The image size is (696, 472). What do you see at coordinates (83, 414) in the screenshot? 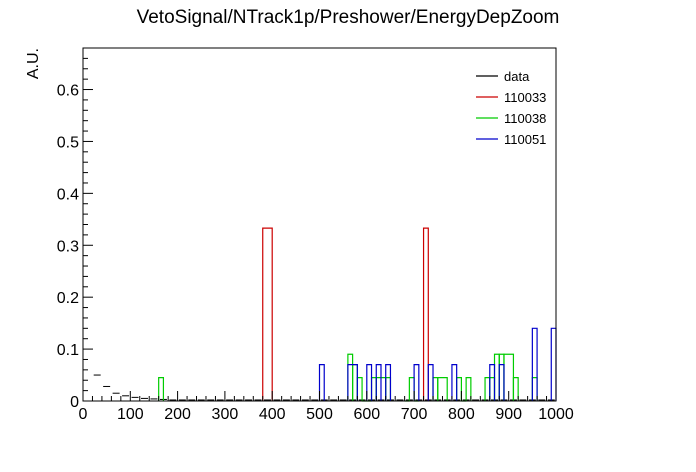
I see `x-tick-label: 0` at bounding box center [83, 414].